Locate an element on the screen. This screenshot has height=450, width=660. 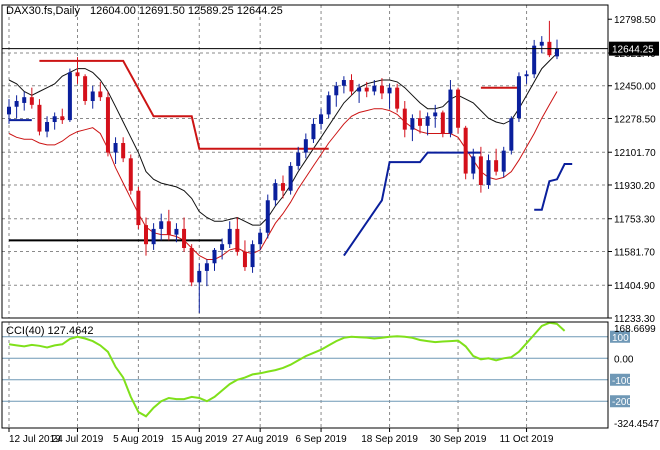
price-tick-label: 12101.70 is located at coordinates (635, 153).